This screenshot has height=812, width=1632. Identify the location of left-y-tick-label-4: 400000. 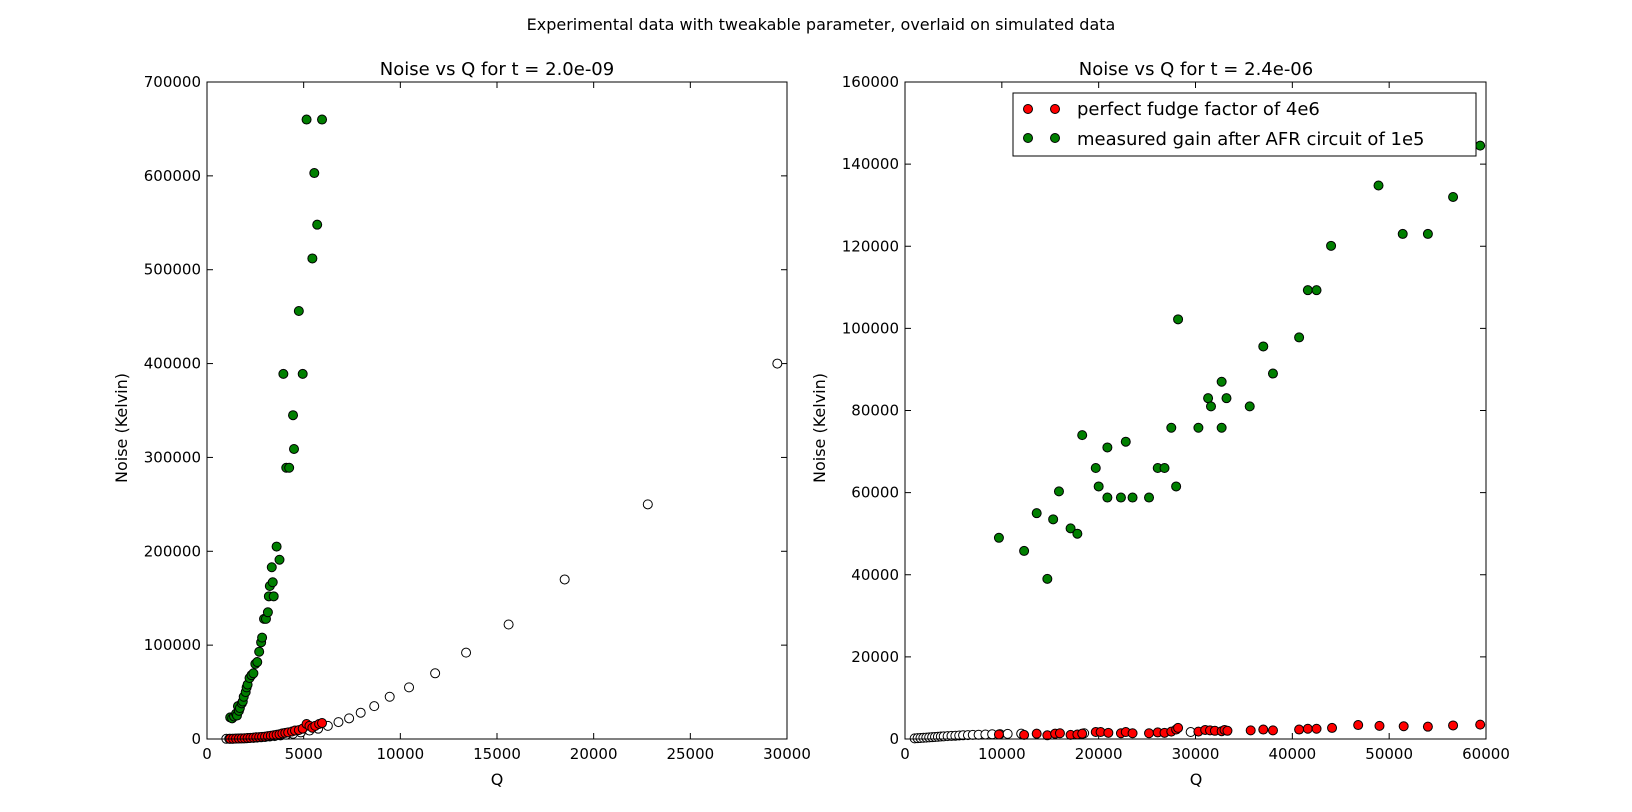
(172, 364).